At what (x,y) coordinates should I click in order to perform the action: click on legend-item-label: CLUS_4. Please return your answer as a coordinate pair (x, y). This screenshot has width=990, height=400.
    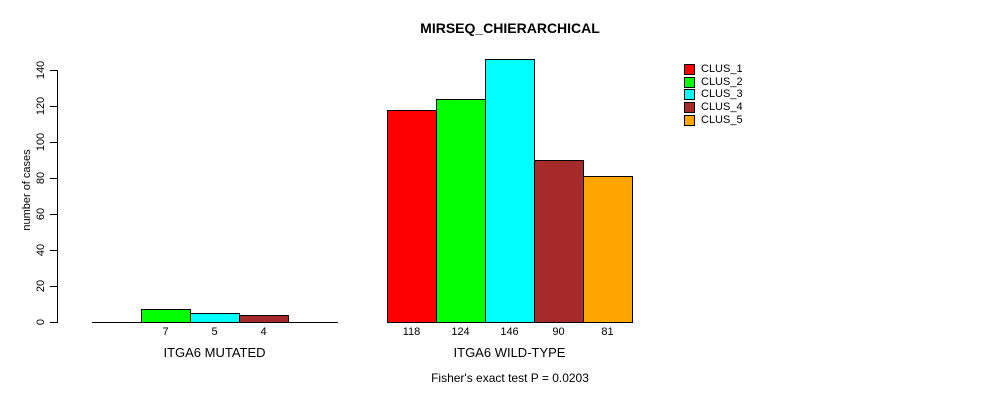
    Looking at the image, I should click on (722, 107).